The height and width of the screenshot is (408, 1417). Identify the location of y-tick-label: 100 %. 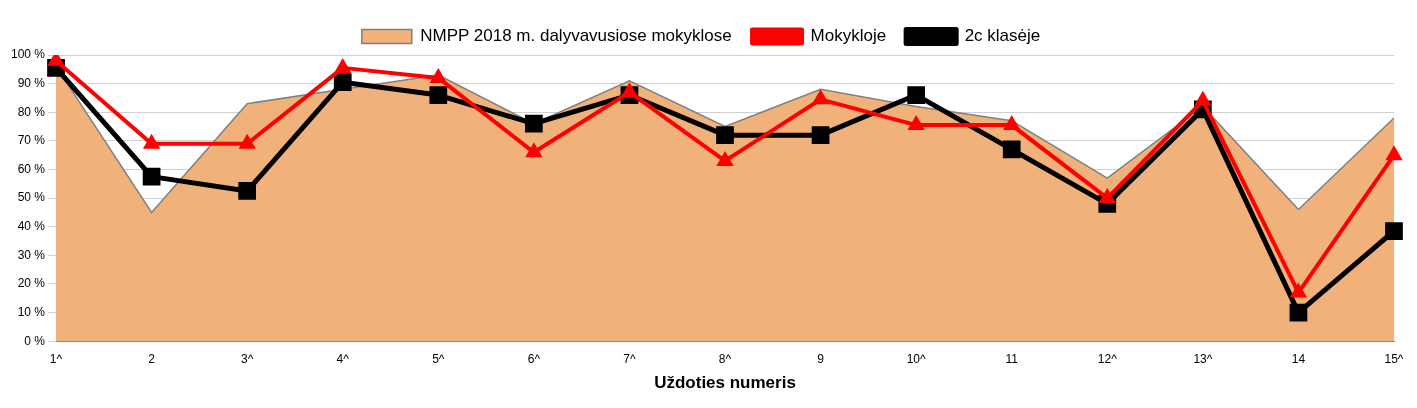
(28, 54).